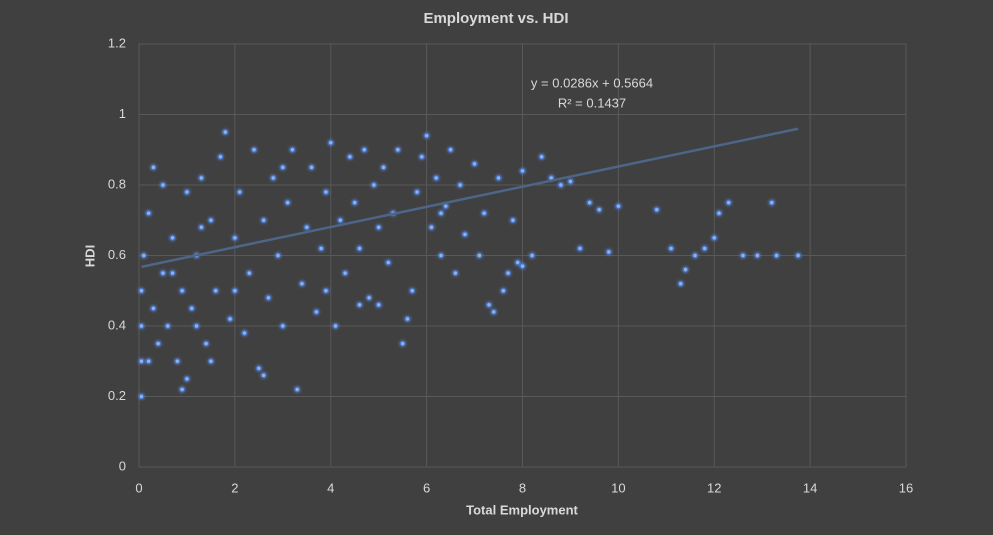  Describe the element at coordinates (117, 324) in the screenshot. I see `y-tick-label: 0.4` at that location.